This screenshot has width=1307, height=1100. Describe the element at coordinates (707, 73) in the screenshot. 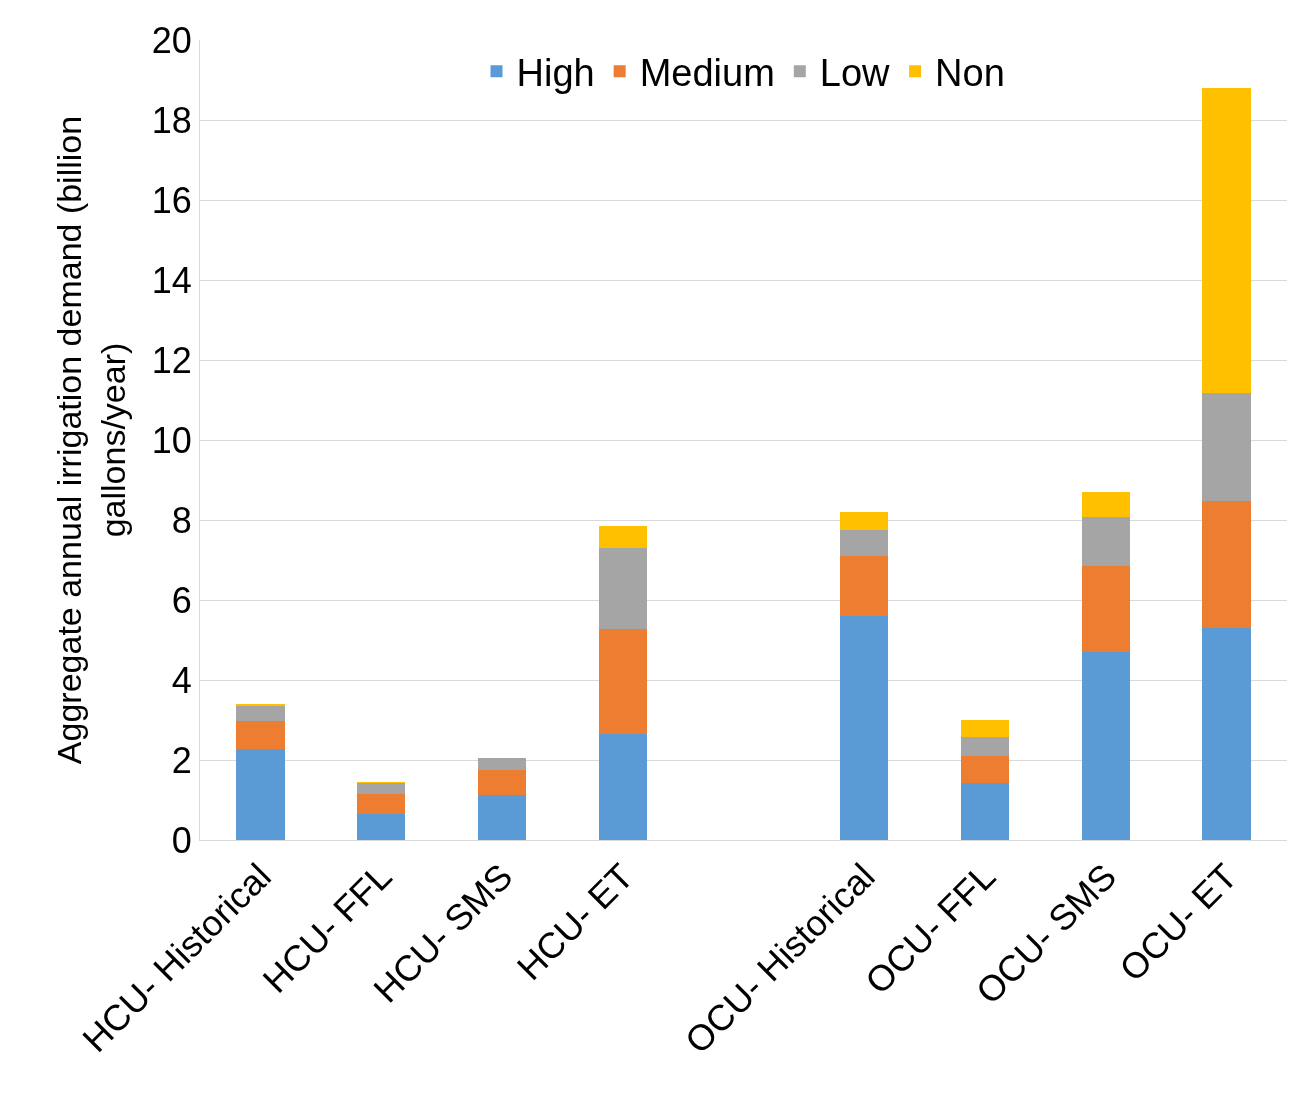

I see `legend-label: Medium` at that location.